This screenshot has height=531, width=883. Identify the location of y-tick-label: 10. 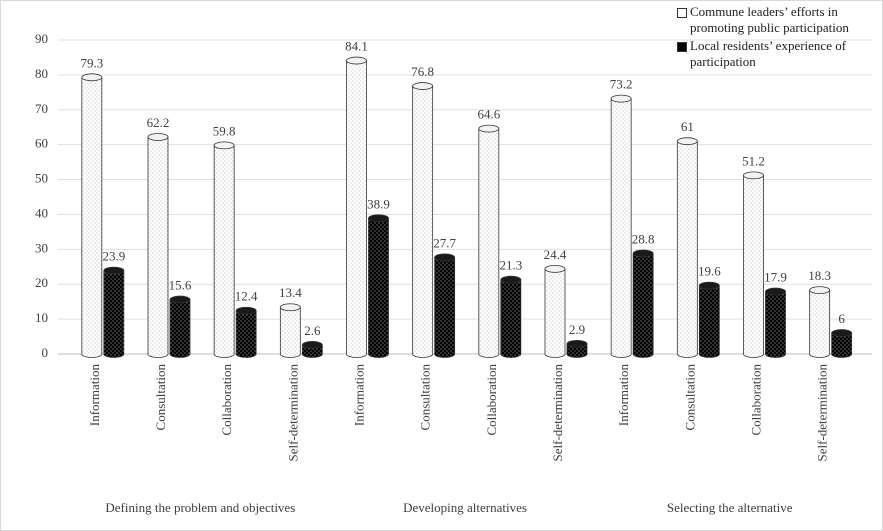
(41, 317).